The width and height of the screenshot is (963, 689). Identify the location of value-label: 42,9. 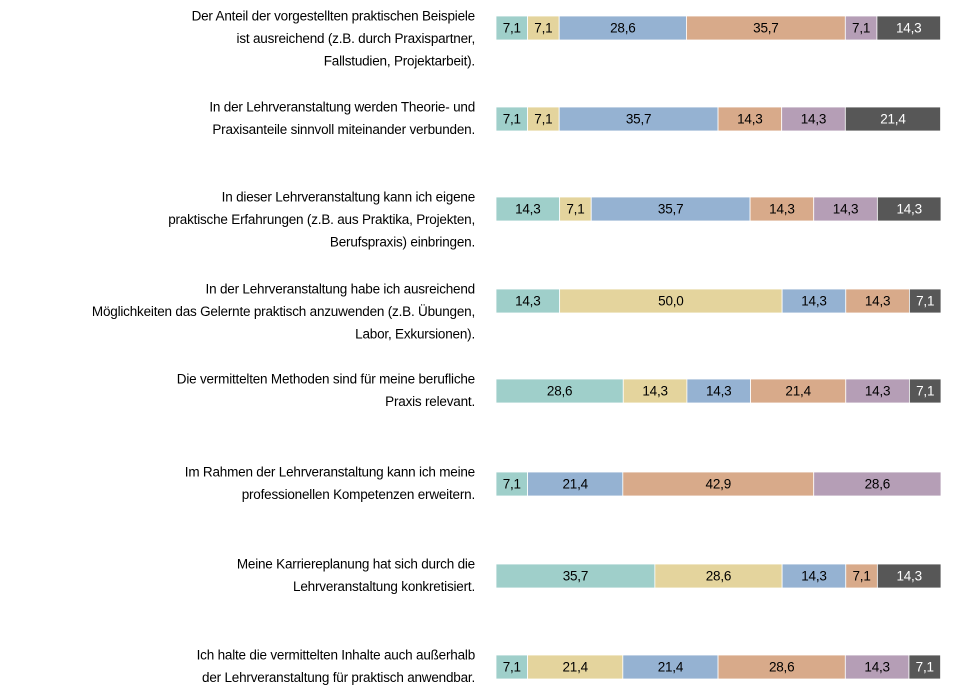
(718, 484).